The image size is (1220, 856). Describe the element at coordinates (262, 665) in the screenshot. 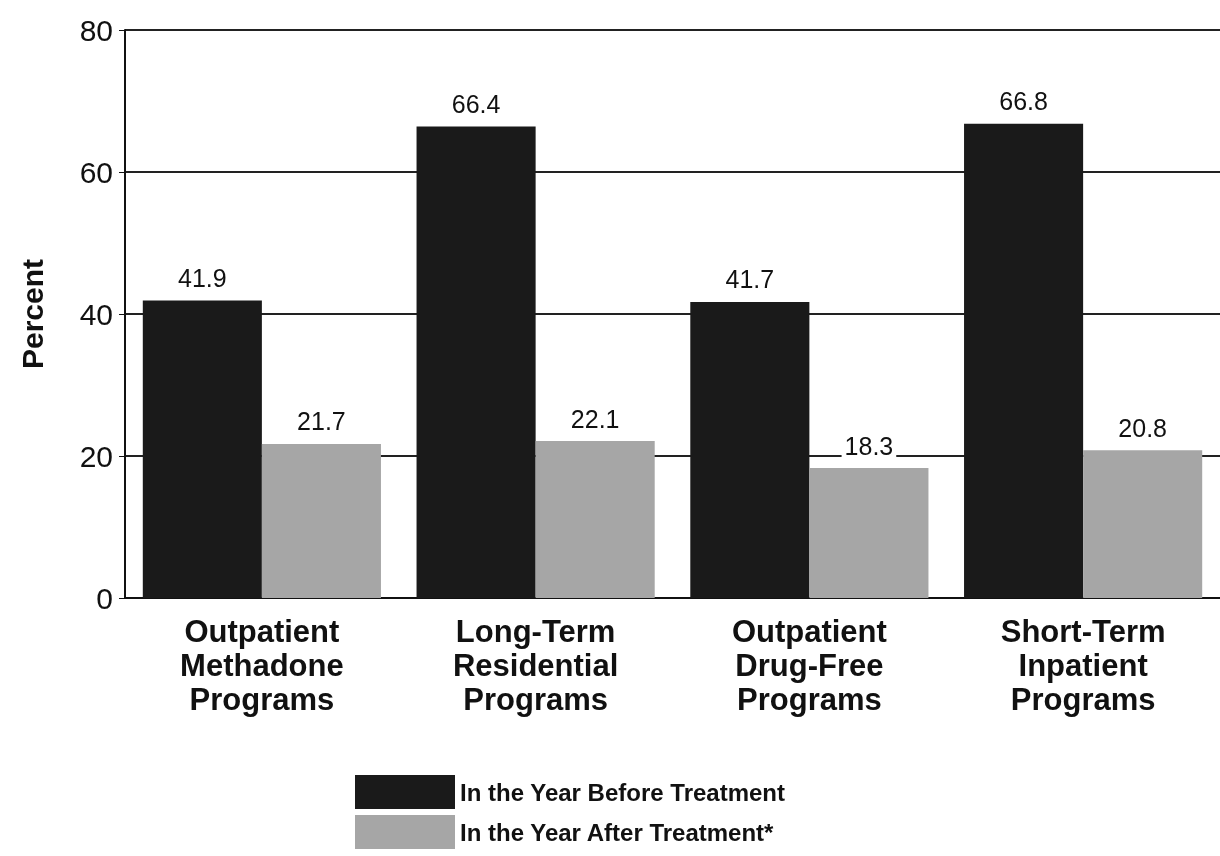

I see `x-tick-label: Outpatient Methadone Programs` at that location.